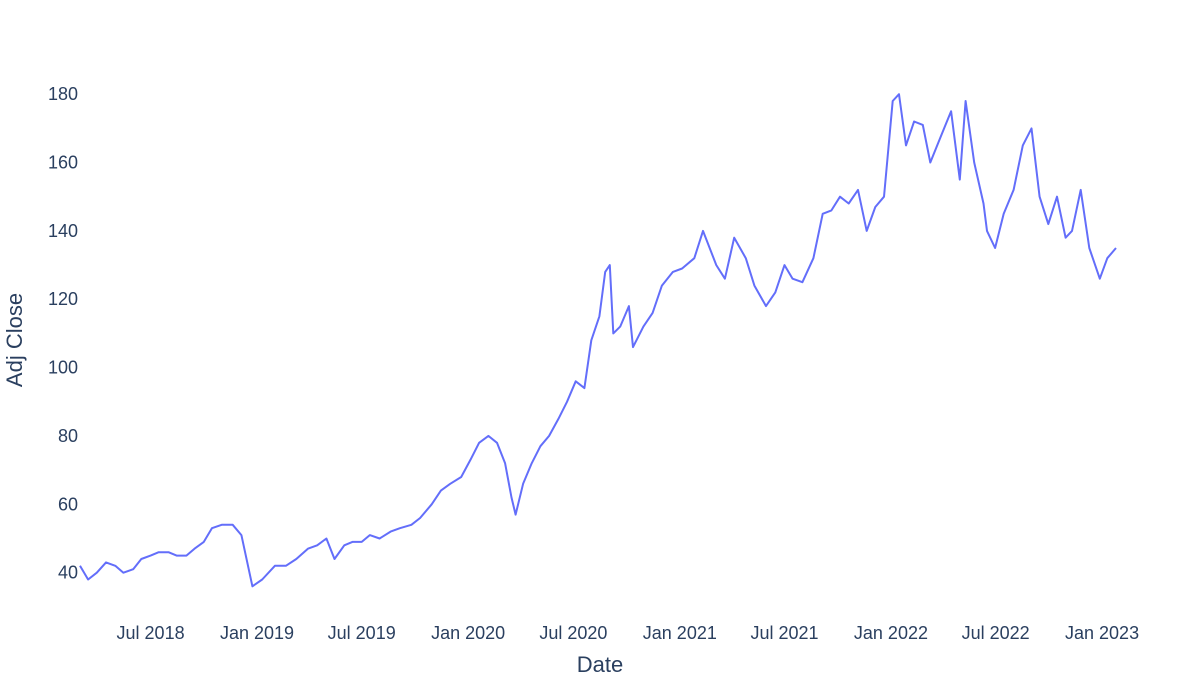  Describe the element at coordinates (573, 633) in the screenshot. I see `x-tick-label: Jul 2020` at that location.